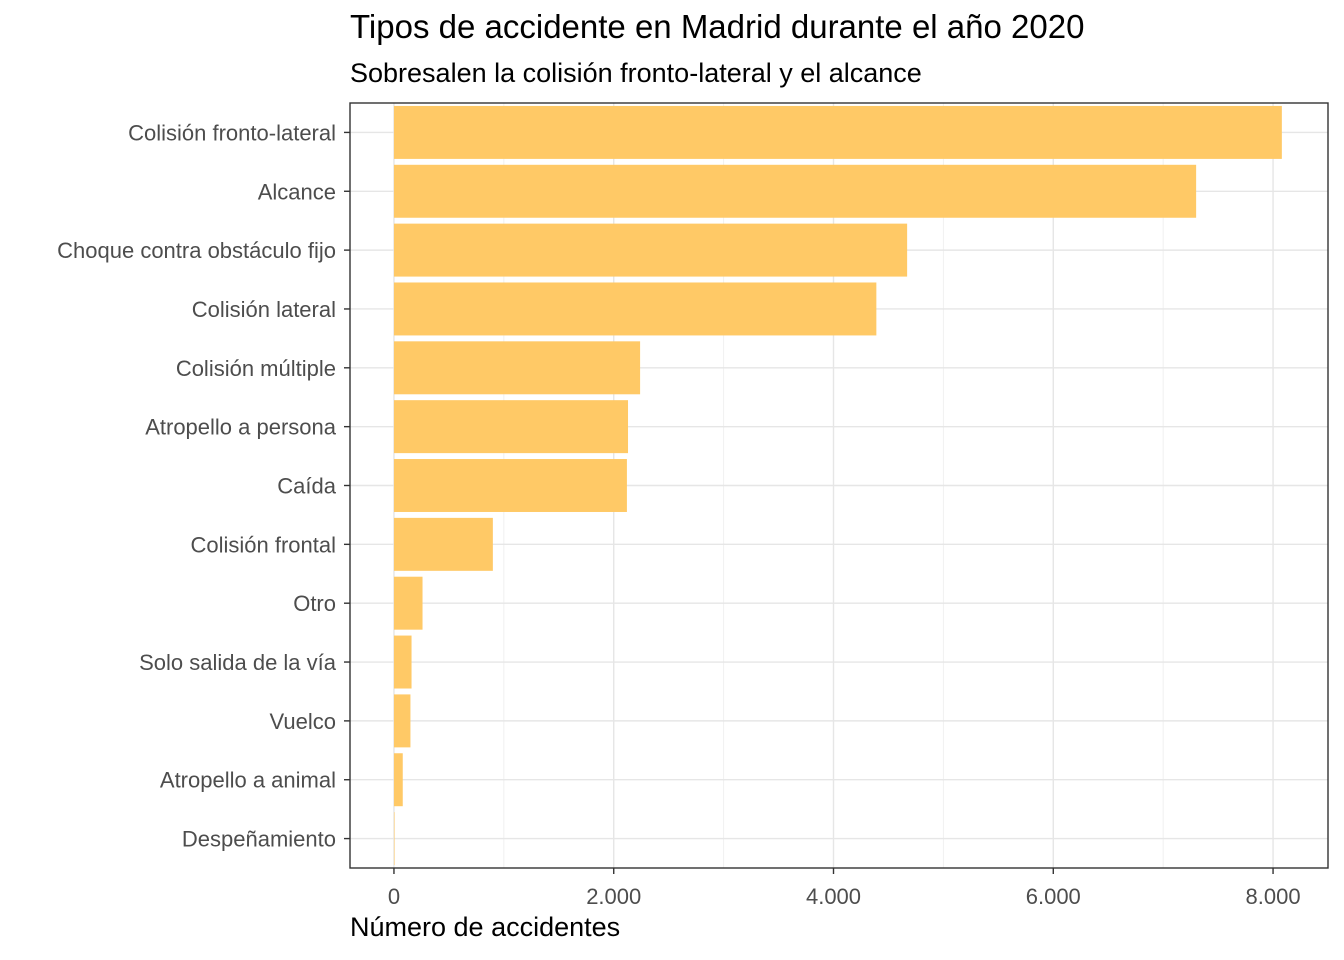  What do you see at coordinates (297, 191) in the screenshot?
I see `y-tick-label: Alcance` at bounding box center [297, 191].